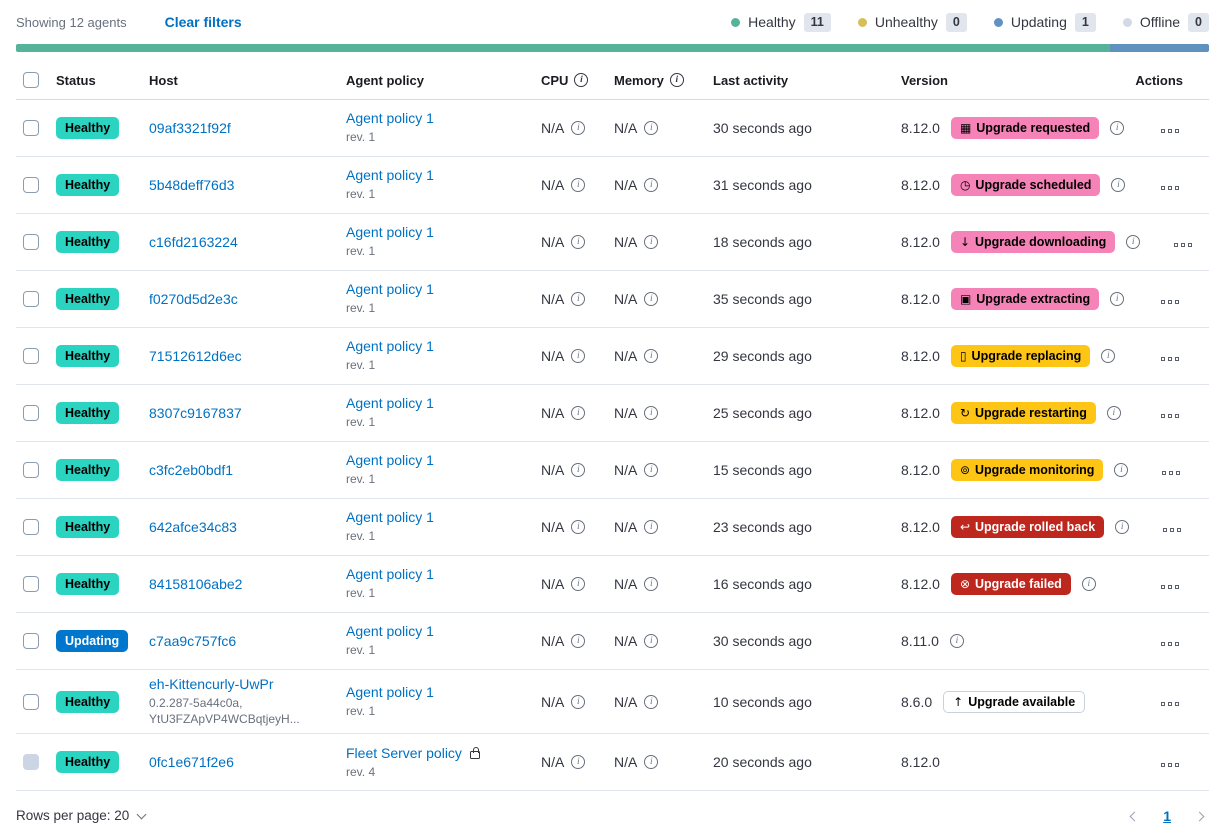  Describe the element at coordinates (211, 684) in the screenshot. I see `host-link: eh-Kittencurly-UwPr` at that location.